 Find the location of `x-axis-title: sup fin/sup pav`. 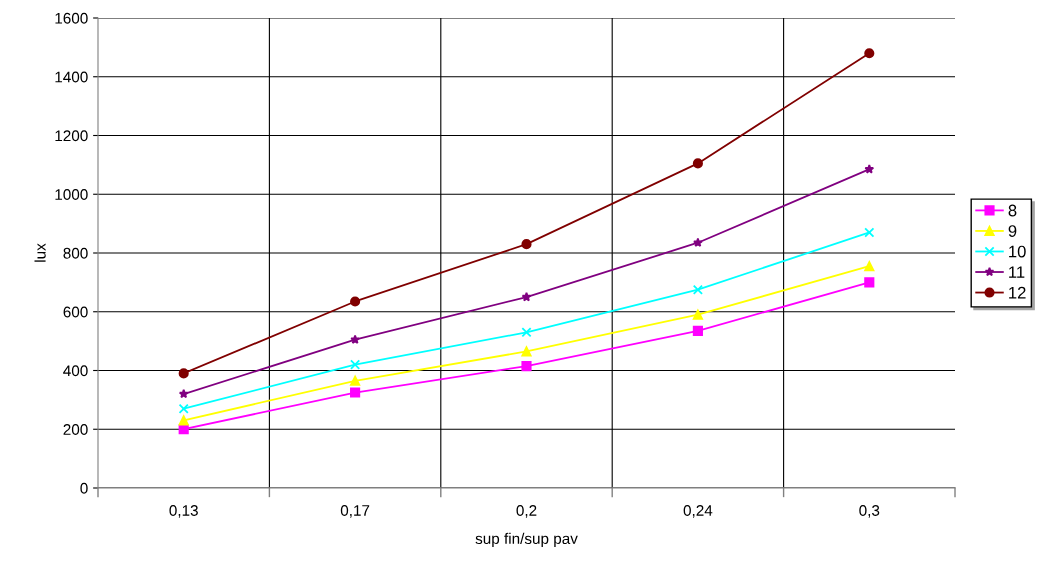

x-axis-title: sup fin/sup pav is located at coordinates (526, 540).